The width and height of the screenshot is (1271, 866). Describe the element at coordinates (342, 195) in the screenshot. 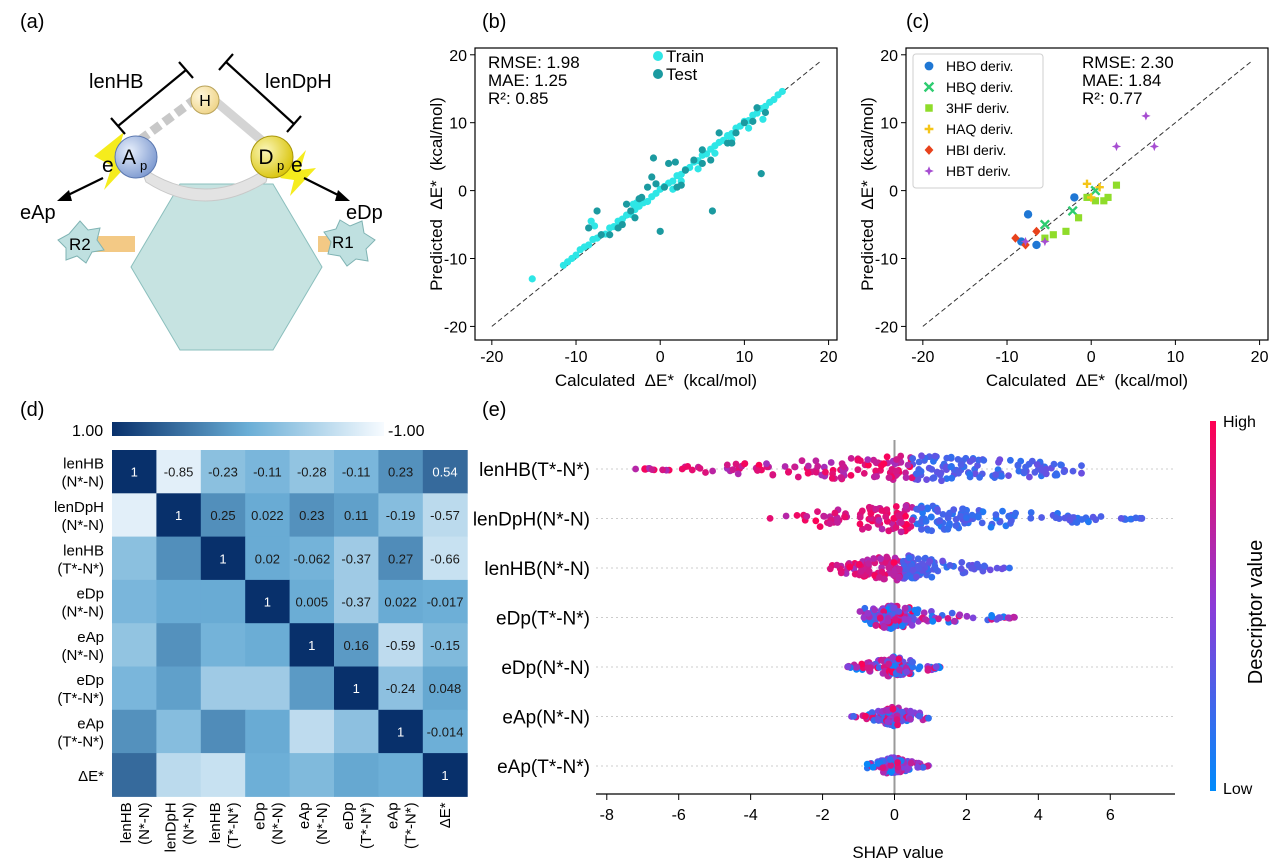

I see `edp-arrowhead` at that location.